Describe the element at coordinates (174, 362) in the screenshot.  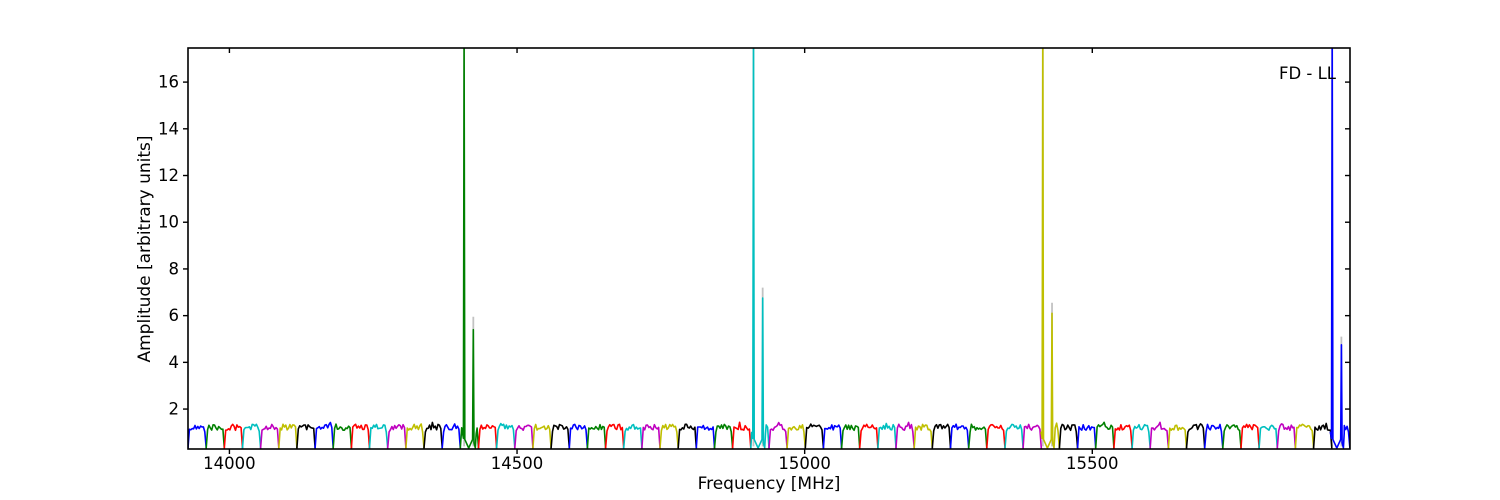
I see `y-tick-label: 4` at that location.